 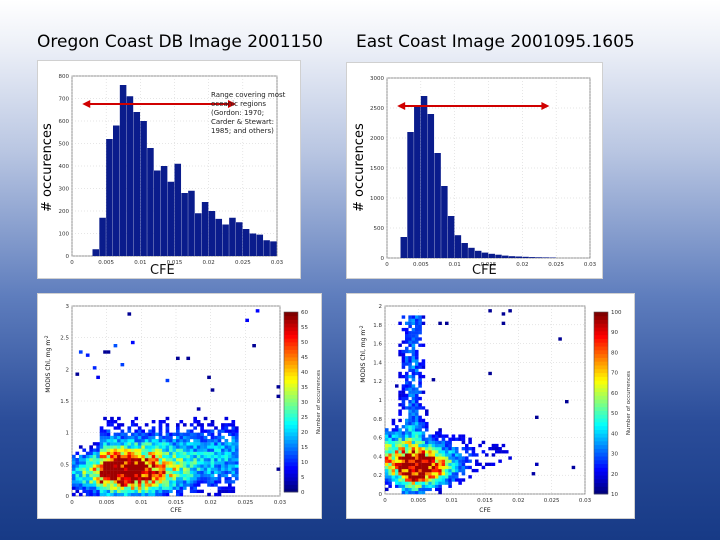 What do you see at coordinates (614, 333) in the screenshot?
I see `east-heatmap-colorbar-tick: 90` at bounding box center [614, 333].